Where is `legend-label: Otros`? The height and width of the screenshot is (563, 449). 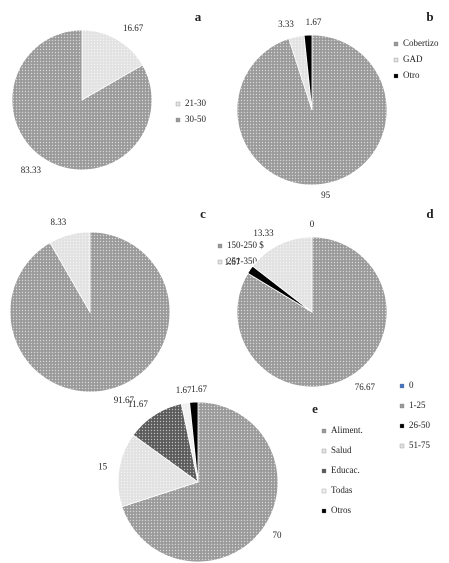 legend-label: Otros is located at coordinates (341, 510).